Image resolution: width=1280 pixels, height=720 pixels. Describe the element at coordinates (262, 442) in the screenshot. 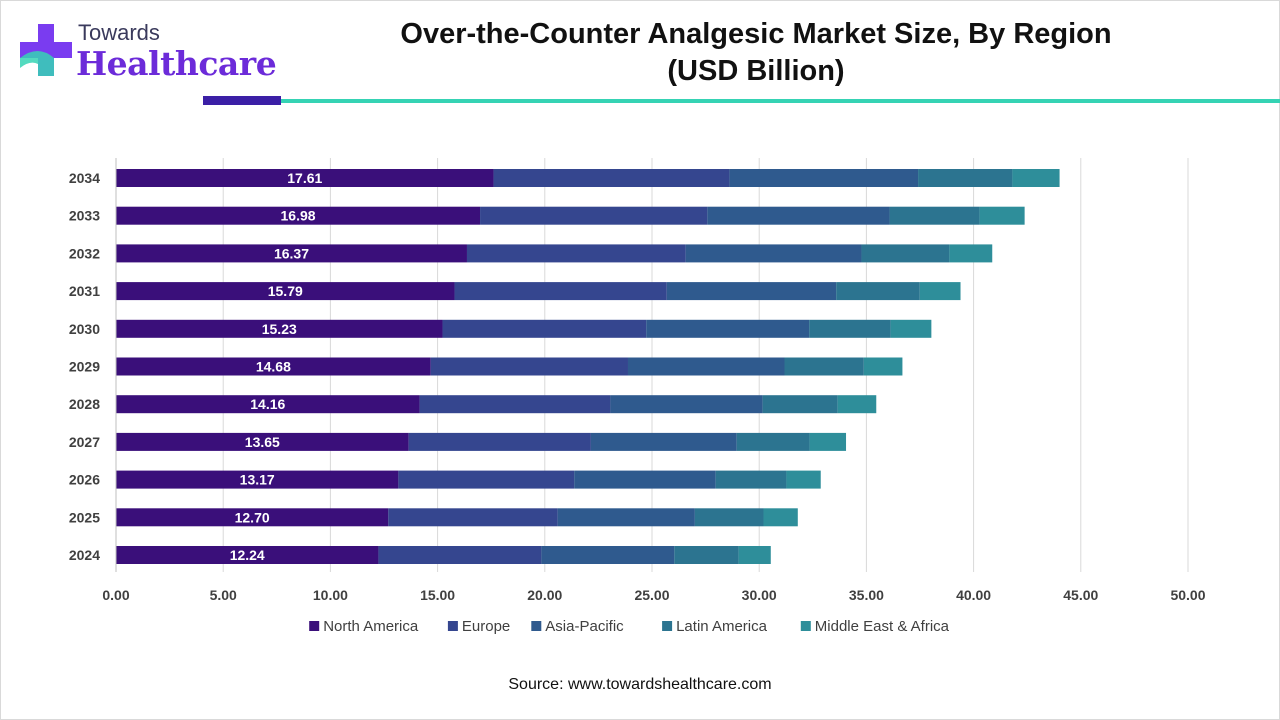

I see `data-label: 13.65` at that location.